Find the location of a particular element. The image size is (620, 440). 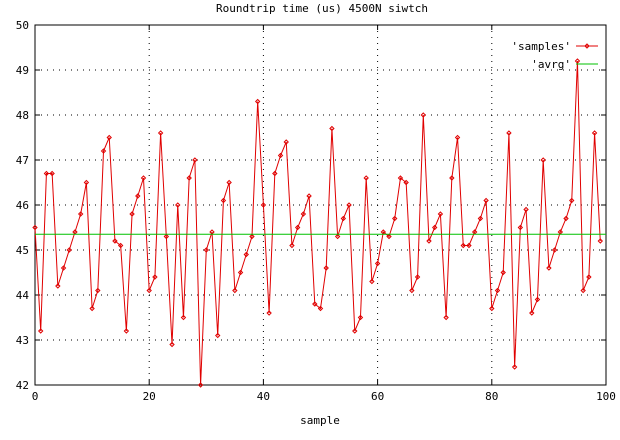

x-tick-label: 0 is located at coordinates (35, 396).